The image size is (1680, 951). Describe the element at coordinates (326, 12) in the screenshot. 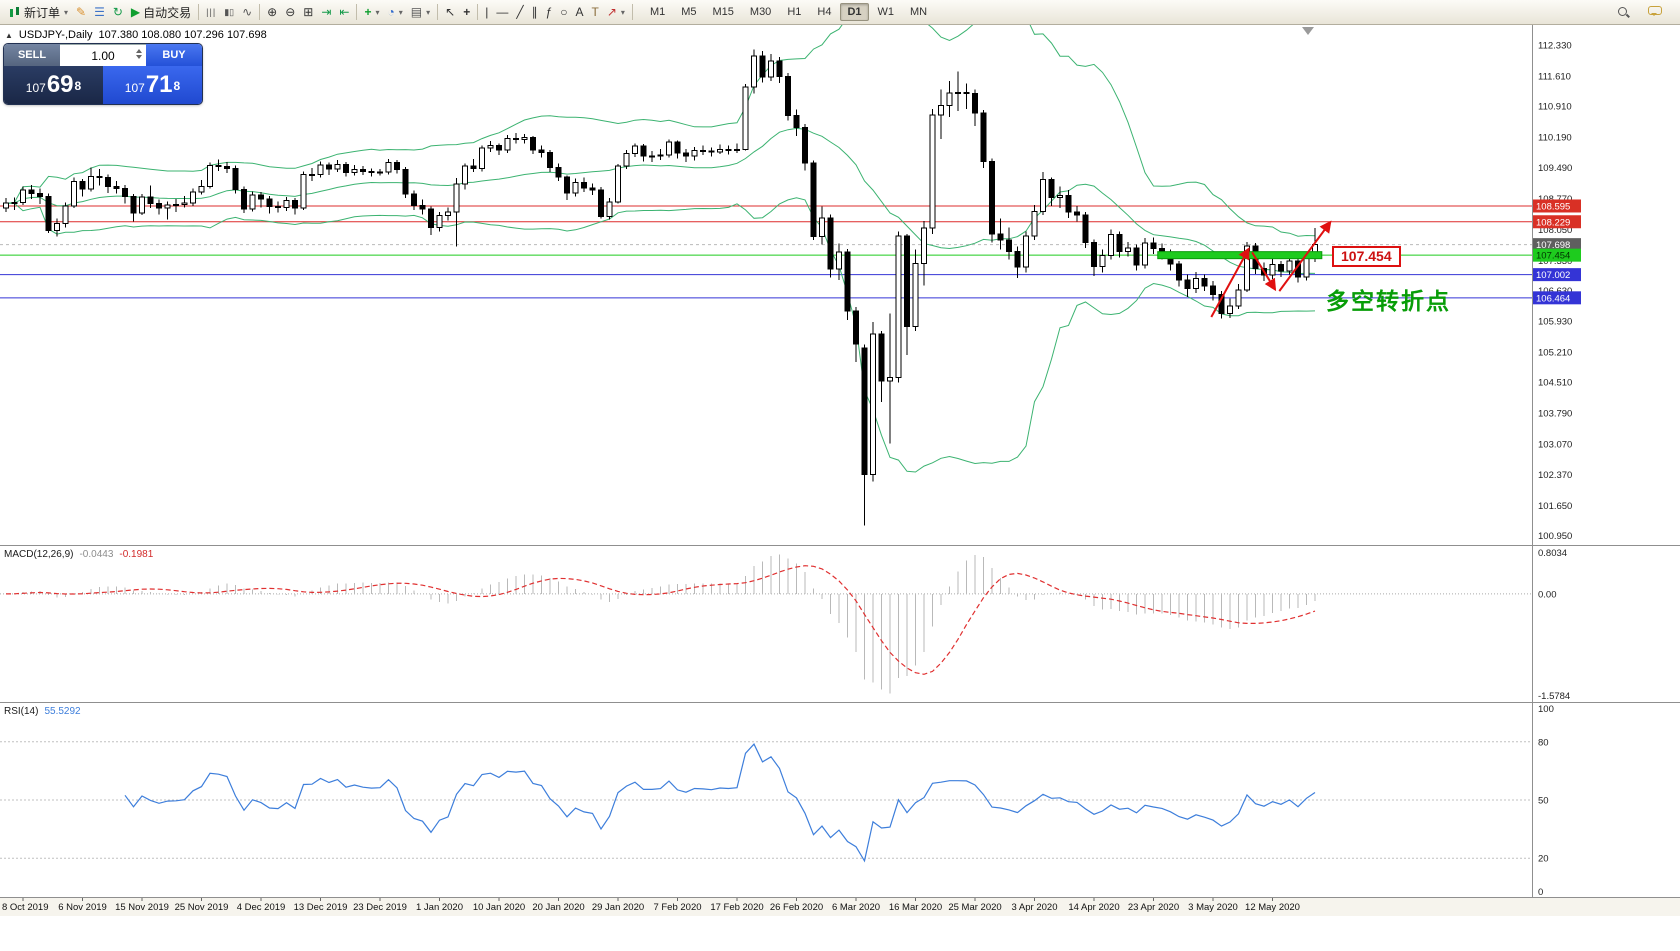

I see `auto-scroll-button: ⇥` at that location.